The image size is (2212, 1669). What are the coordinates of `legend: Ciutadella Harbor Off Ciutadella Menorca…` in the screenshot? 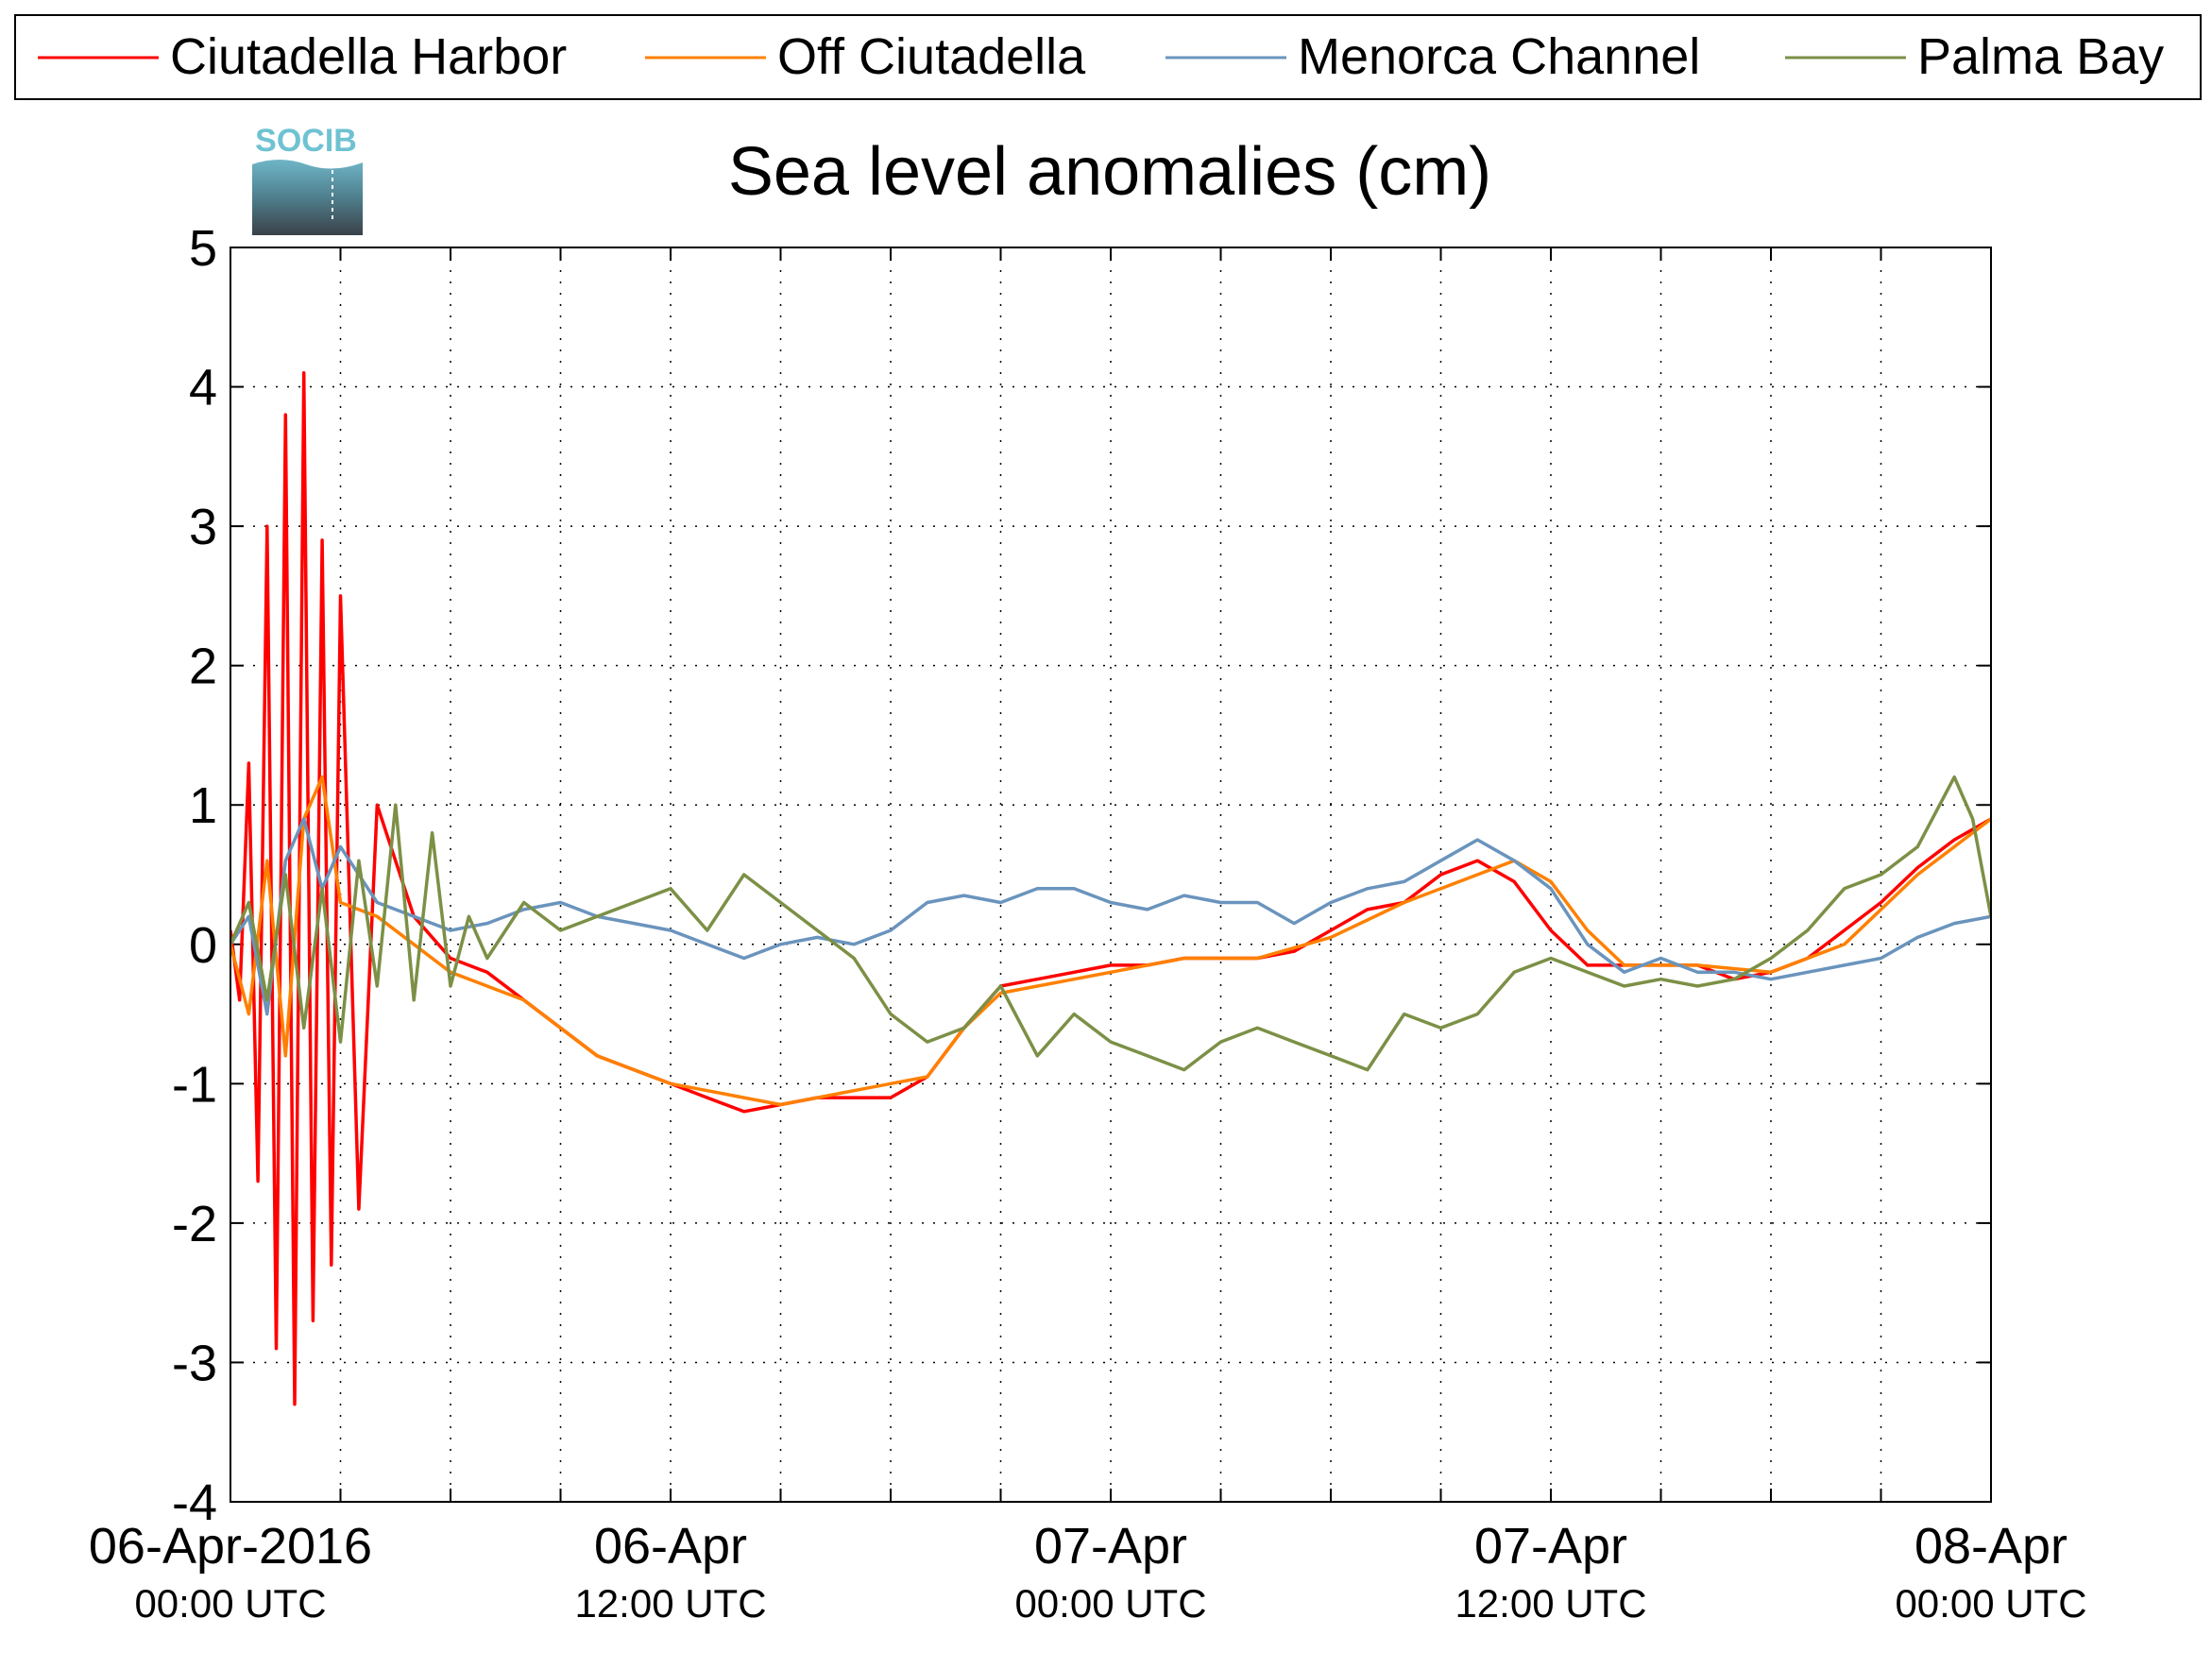 It's located at (1108, 57).